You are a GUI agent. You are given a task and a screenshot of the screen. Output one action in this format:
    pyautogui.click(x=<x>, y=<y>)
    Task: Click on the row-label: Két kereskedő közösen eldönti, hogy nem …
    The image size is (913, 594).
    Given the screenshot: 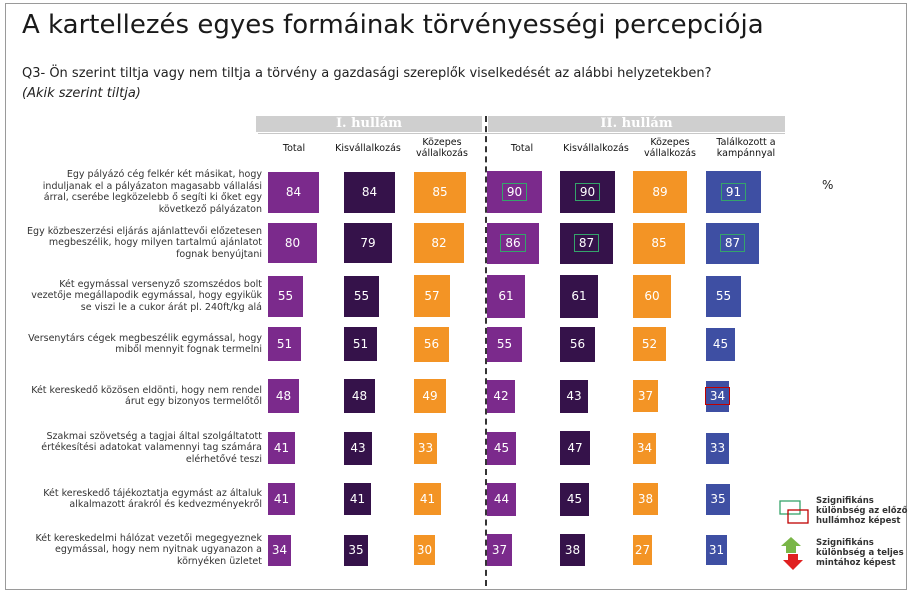 What is the action you would take?
    pyautogui.click(x=146, y=396)
    